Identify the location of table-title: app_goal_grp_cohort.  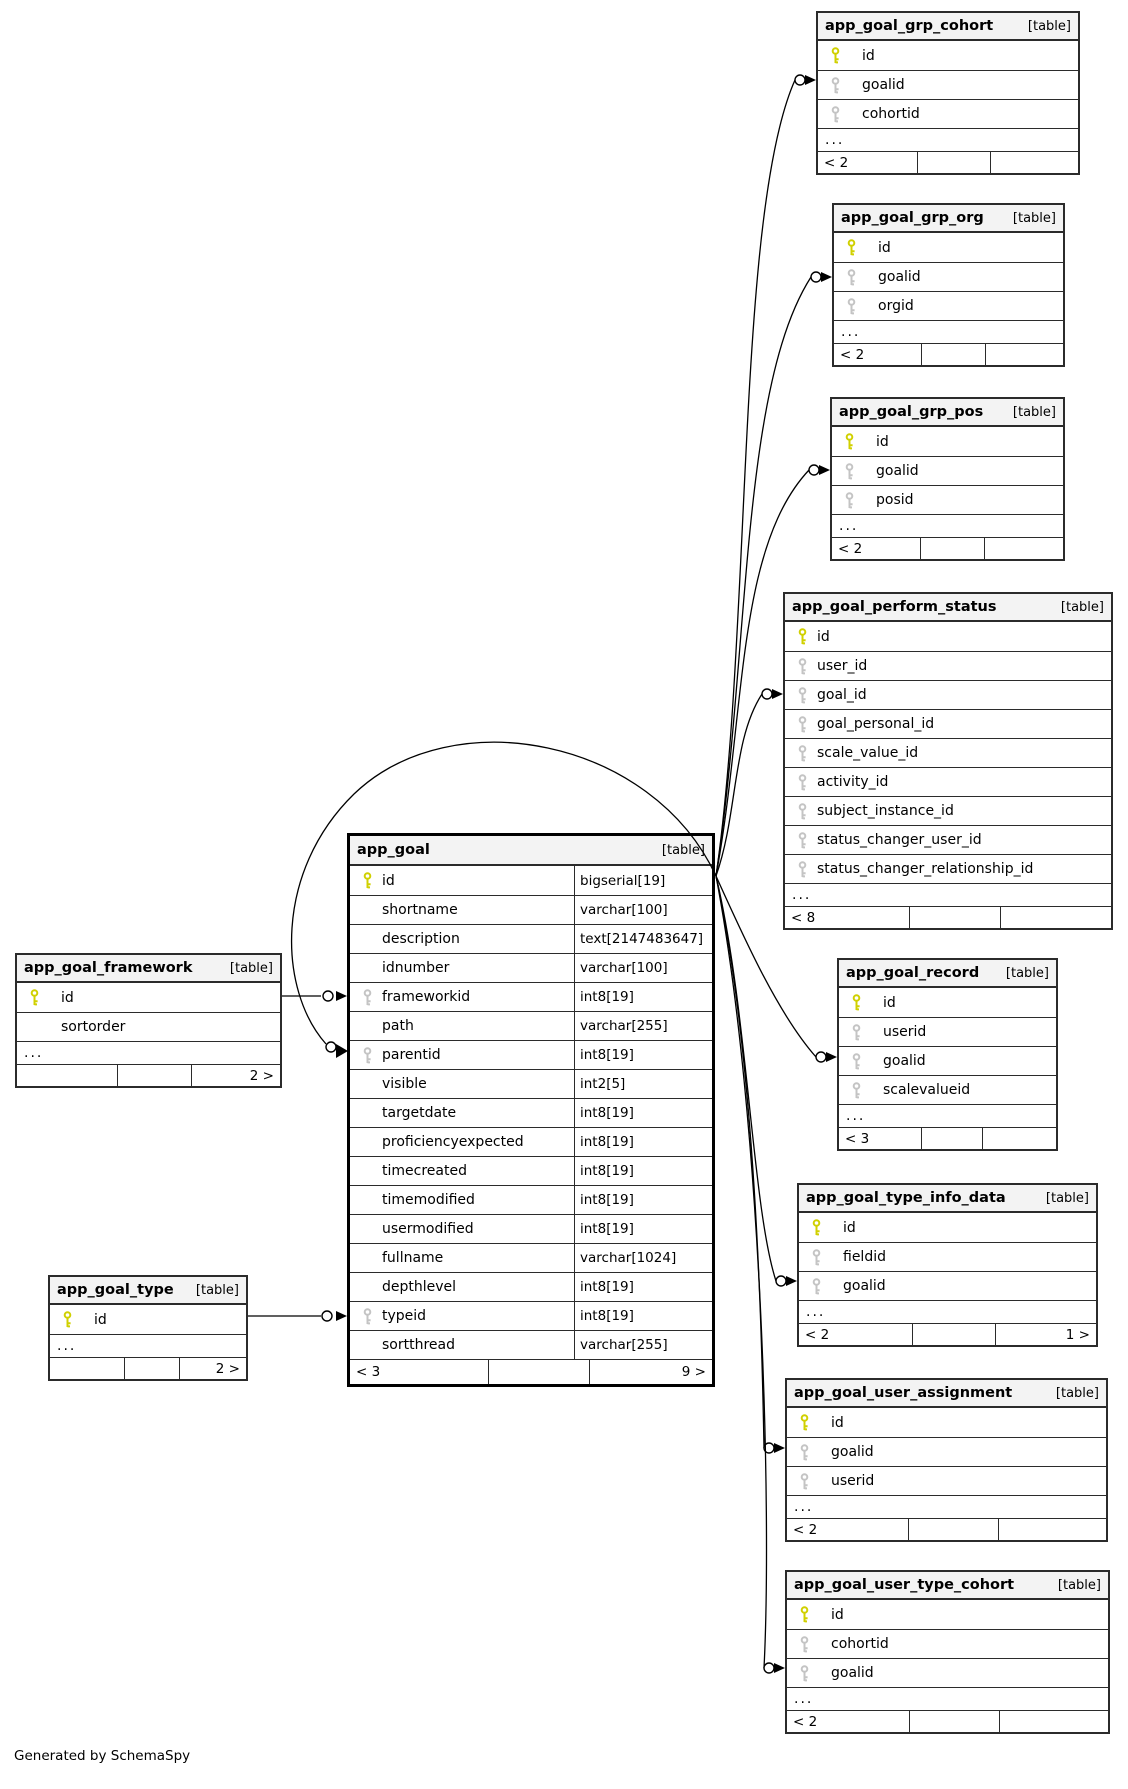
(909, 26).